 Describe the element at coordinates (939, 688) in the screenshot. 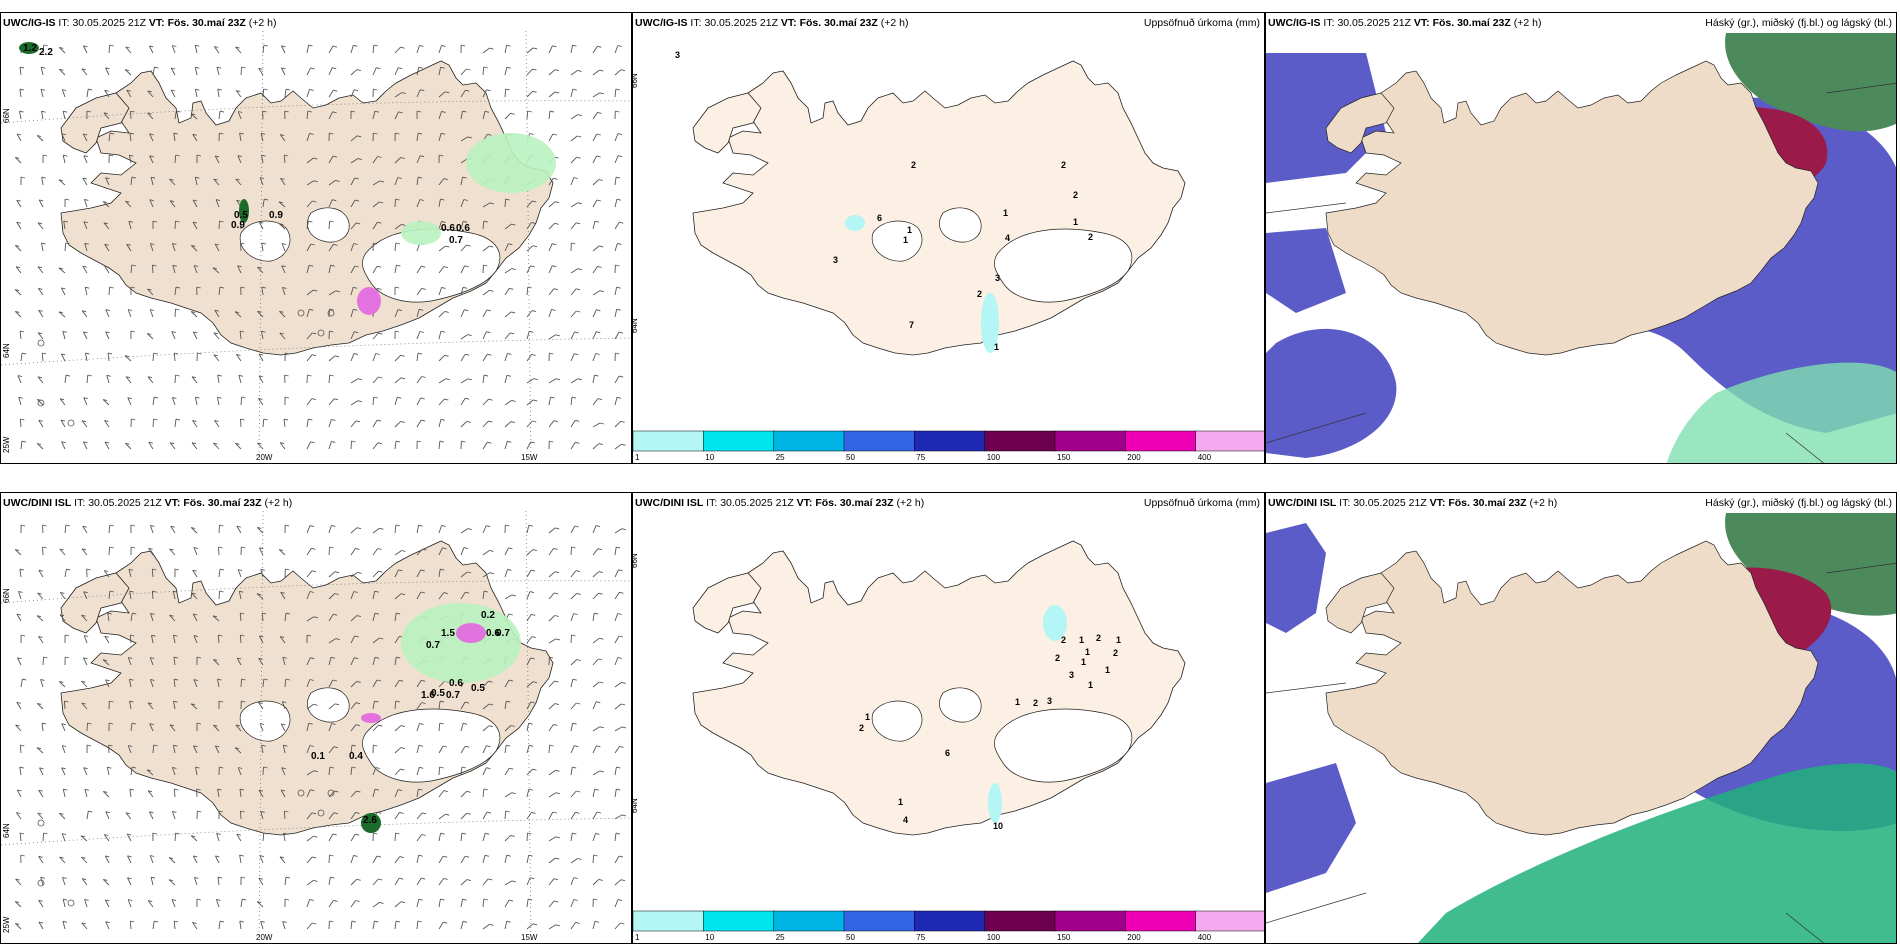

I see `iceland-land` at that location.